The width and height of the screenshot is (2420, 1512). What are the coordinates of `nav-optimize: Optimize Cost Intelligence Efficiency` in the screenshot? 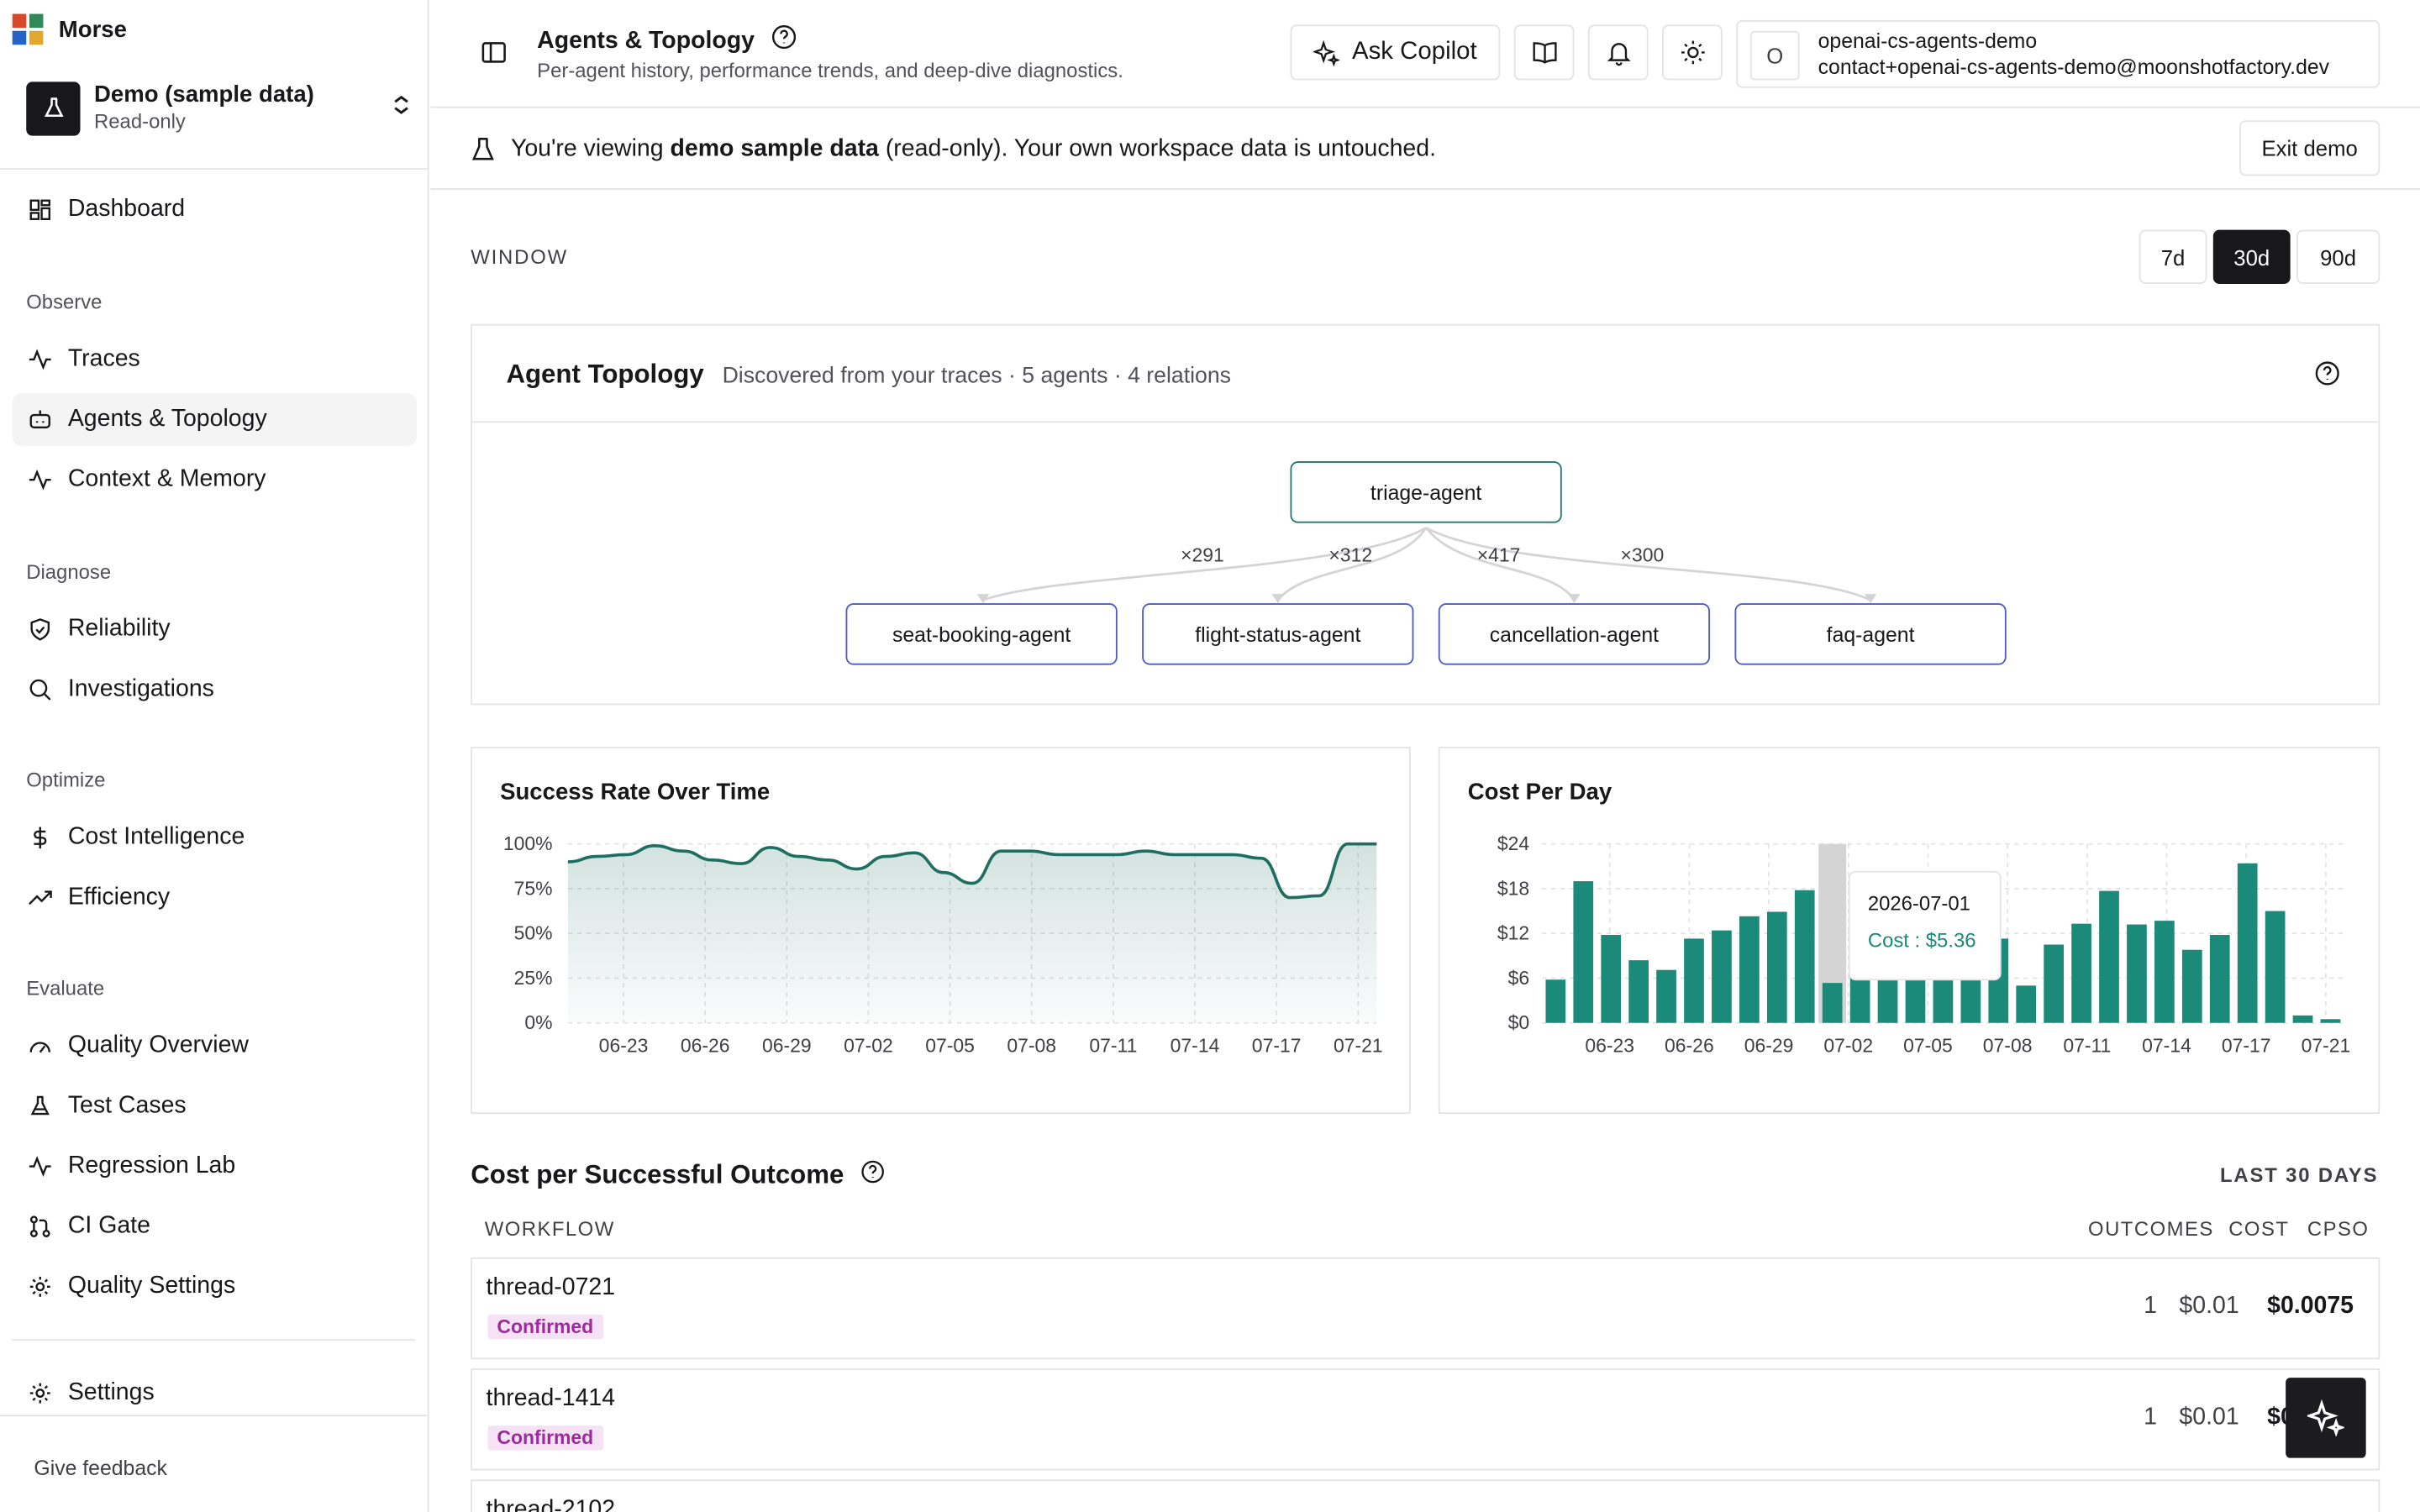 It's located at (215, 844).